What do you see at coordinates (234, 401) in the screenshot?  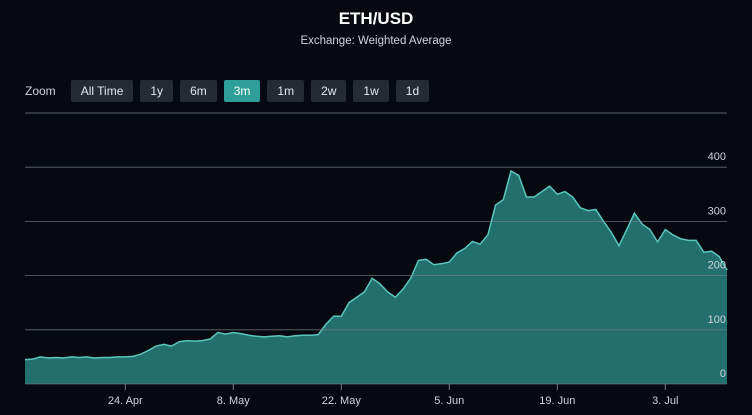 I see `x-tick-label: 8. May` at bounding box center [234, 401].